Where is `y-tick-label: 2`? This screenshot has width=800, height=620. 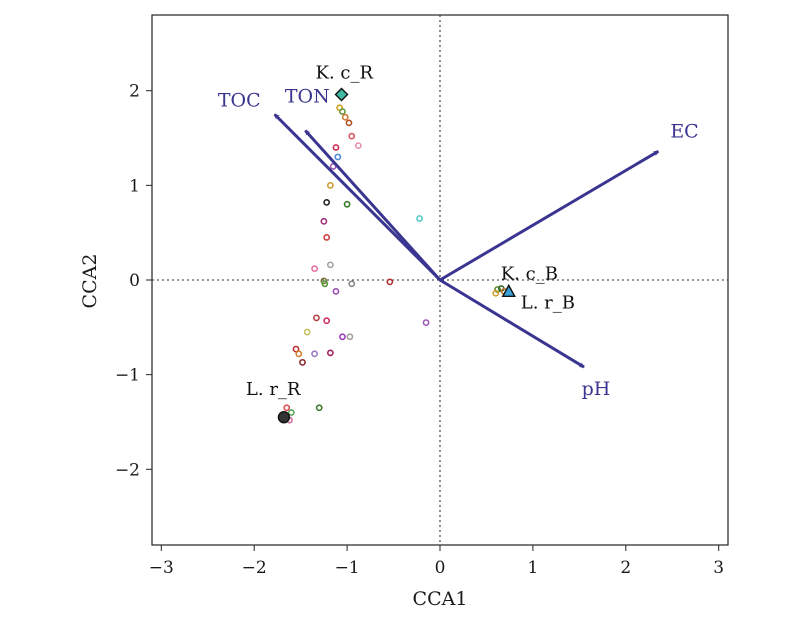
y-tick-label: 2 is located at coordinates (134, 92).